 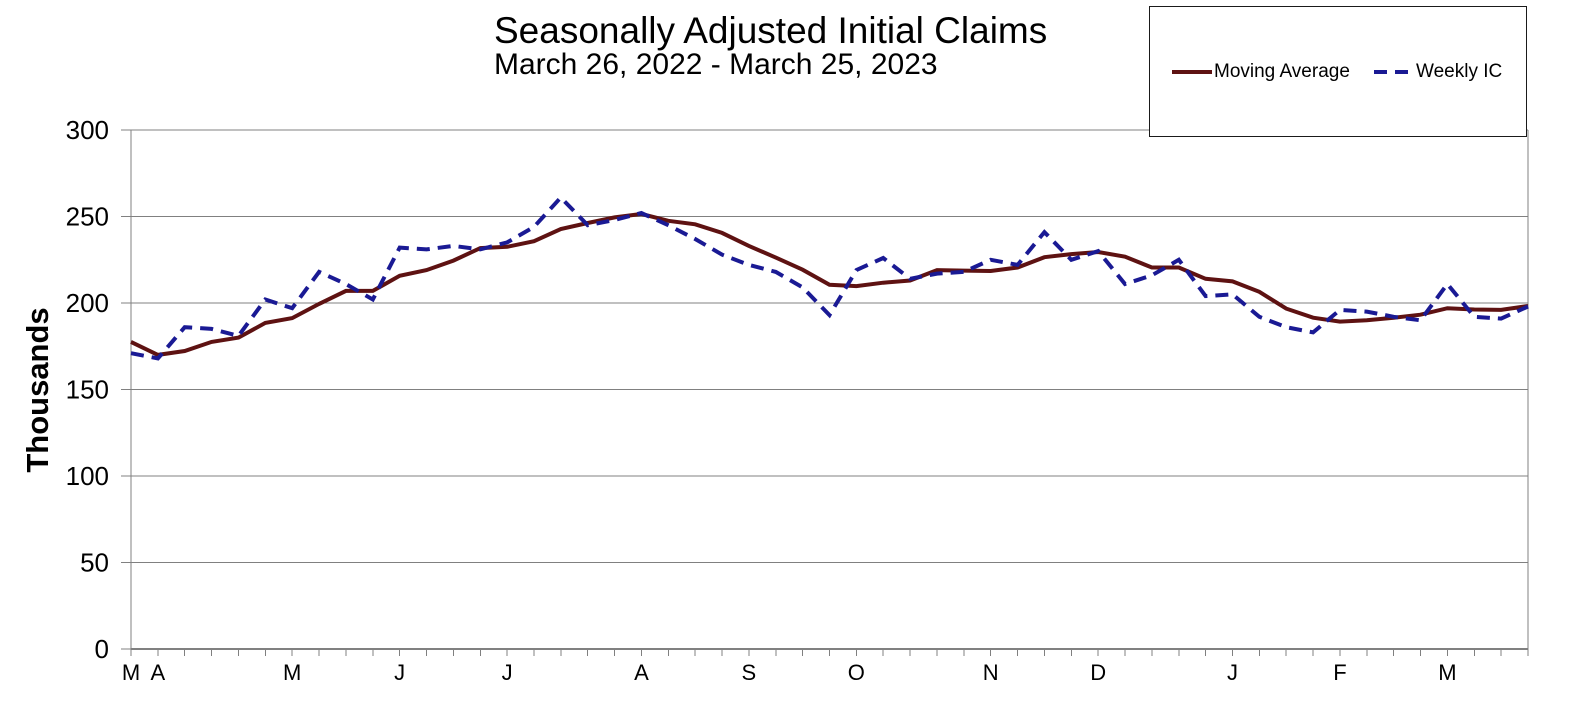 What do you see at coordinates (1192, 71) in the screenshot?
I see `moving-average-line-sample` at bounding box center [1192, 71].